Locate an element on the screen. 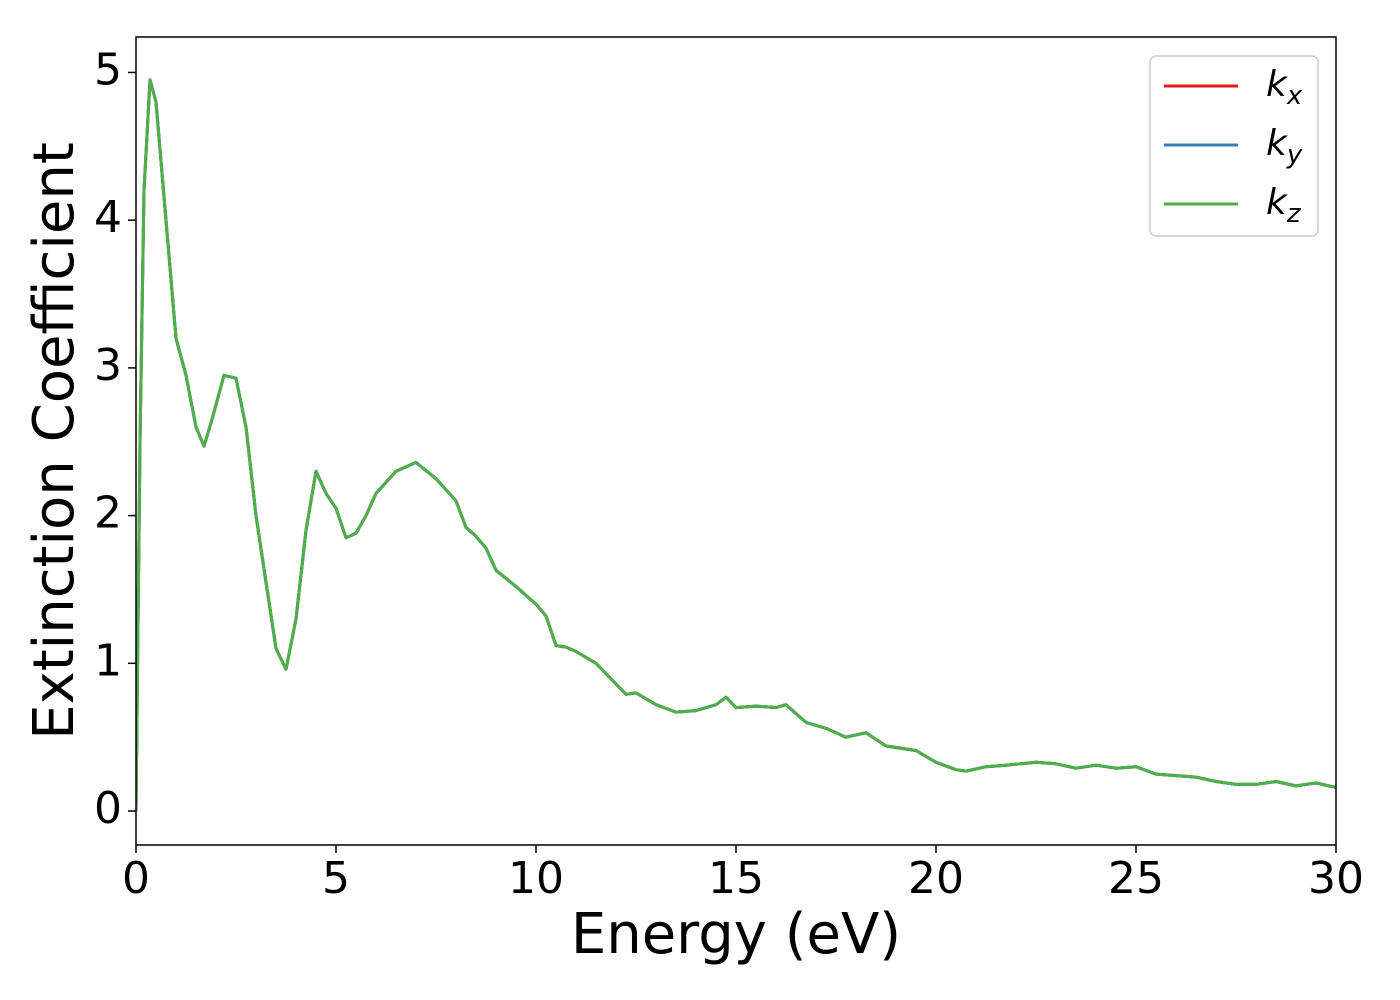  legend-label: ky is located at coordinates (1284, 146).